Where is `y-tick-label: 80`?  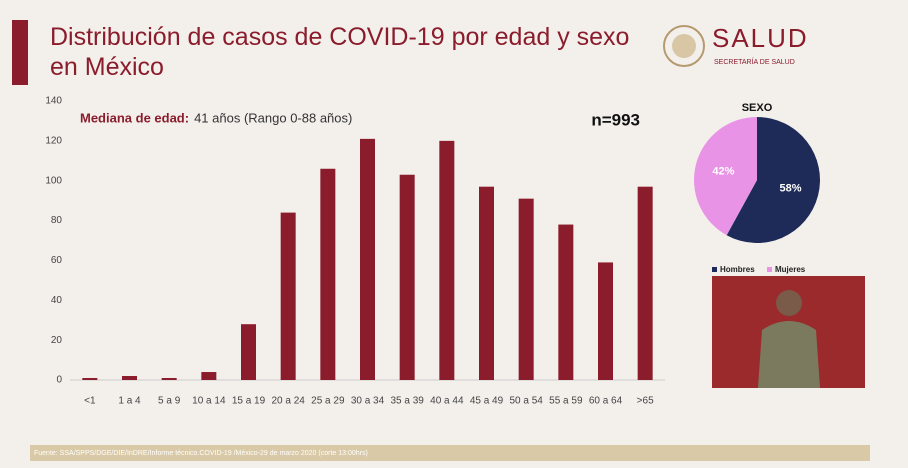
y-tick-label: 80 is located at coordinates (57, 220).